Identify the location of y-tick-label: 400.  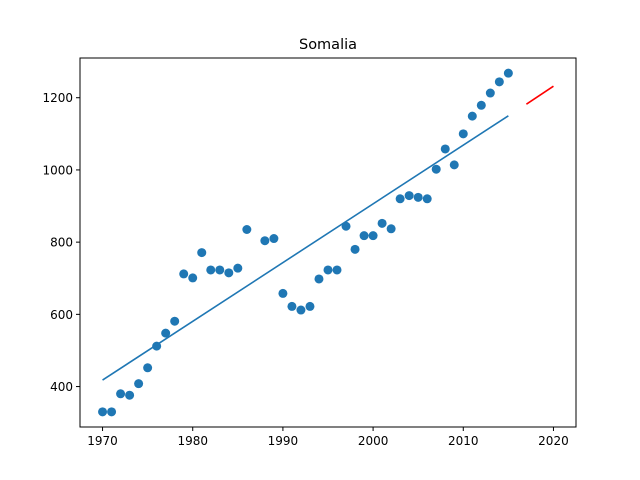
(61, 387).